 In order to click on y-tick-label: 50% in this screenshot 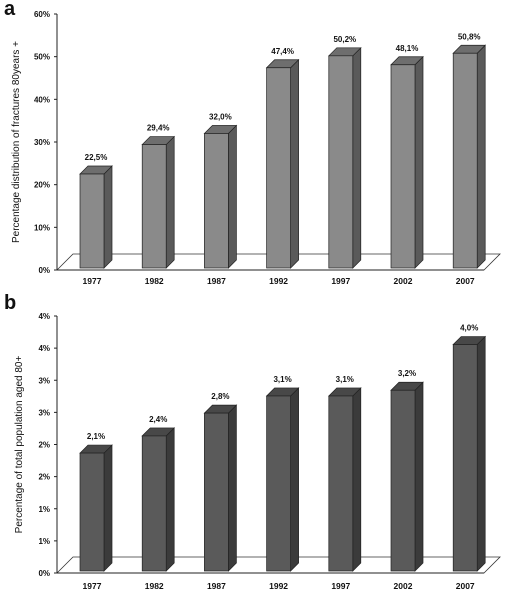, I will do `click(42, 57)`.